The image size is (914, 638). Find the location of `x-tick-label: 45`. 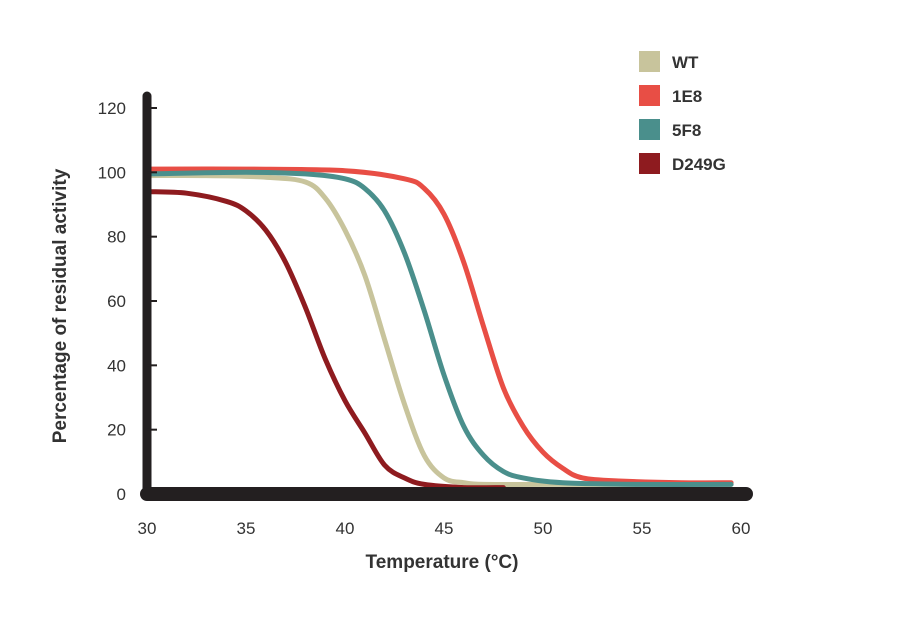

x-tick-label: 45 is located at coordinates (444, 528).